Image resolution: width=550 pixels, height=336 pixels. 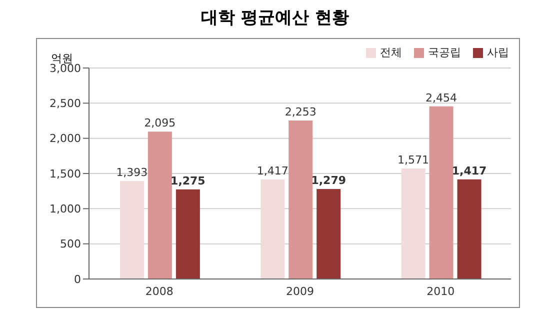 What do you see at coordinates (275, 18) in the screenshot?
I see `chart-title: 대학 평균예산 현황` at bounding box center [275, 18].